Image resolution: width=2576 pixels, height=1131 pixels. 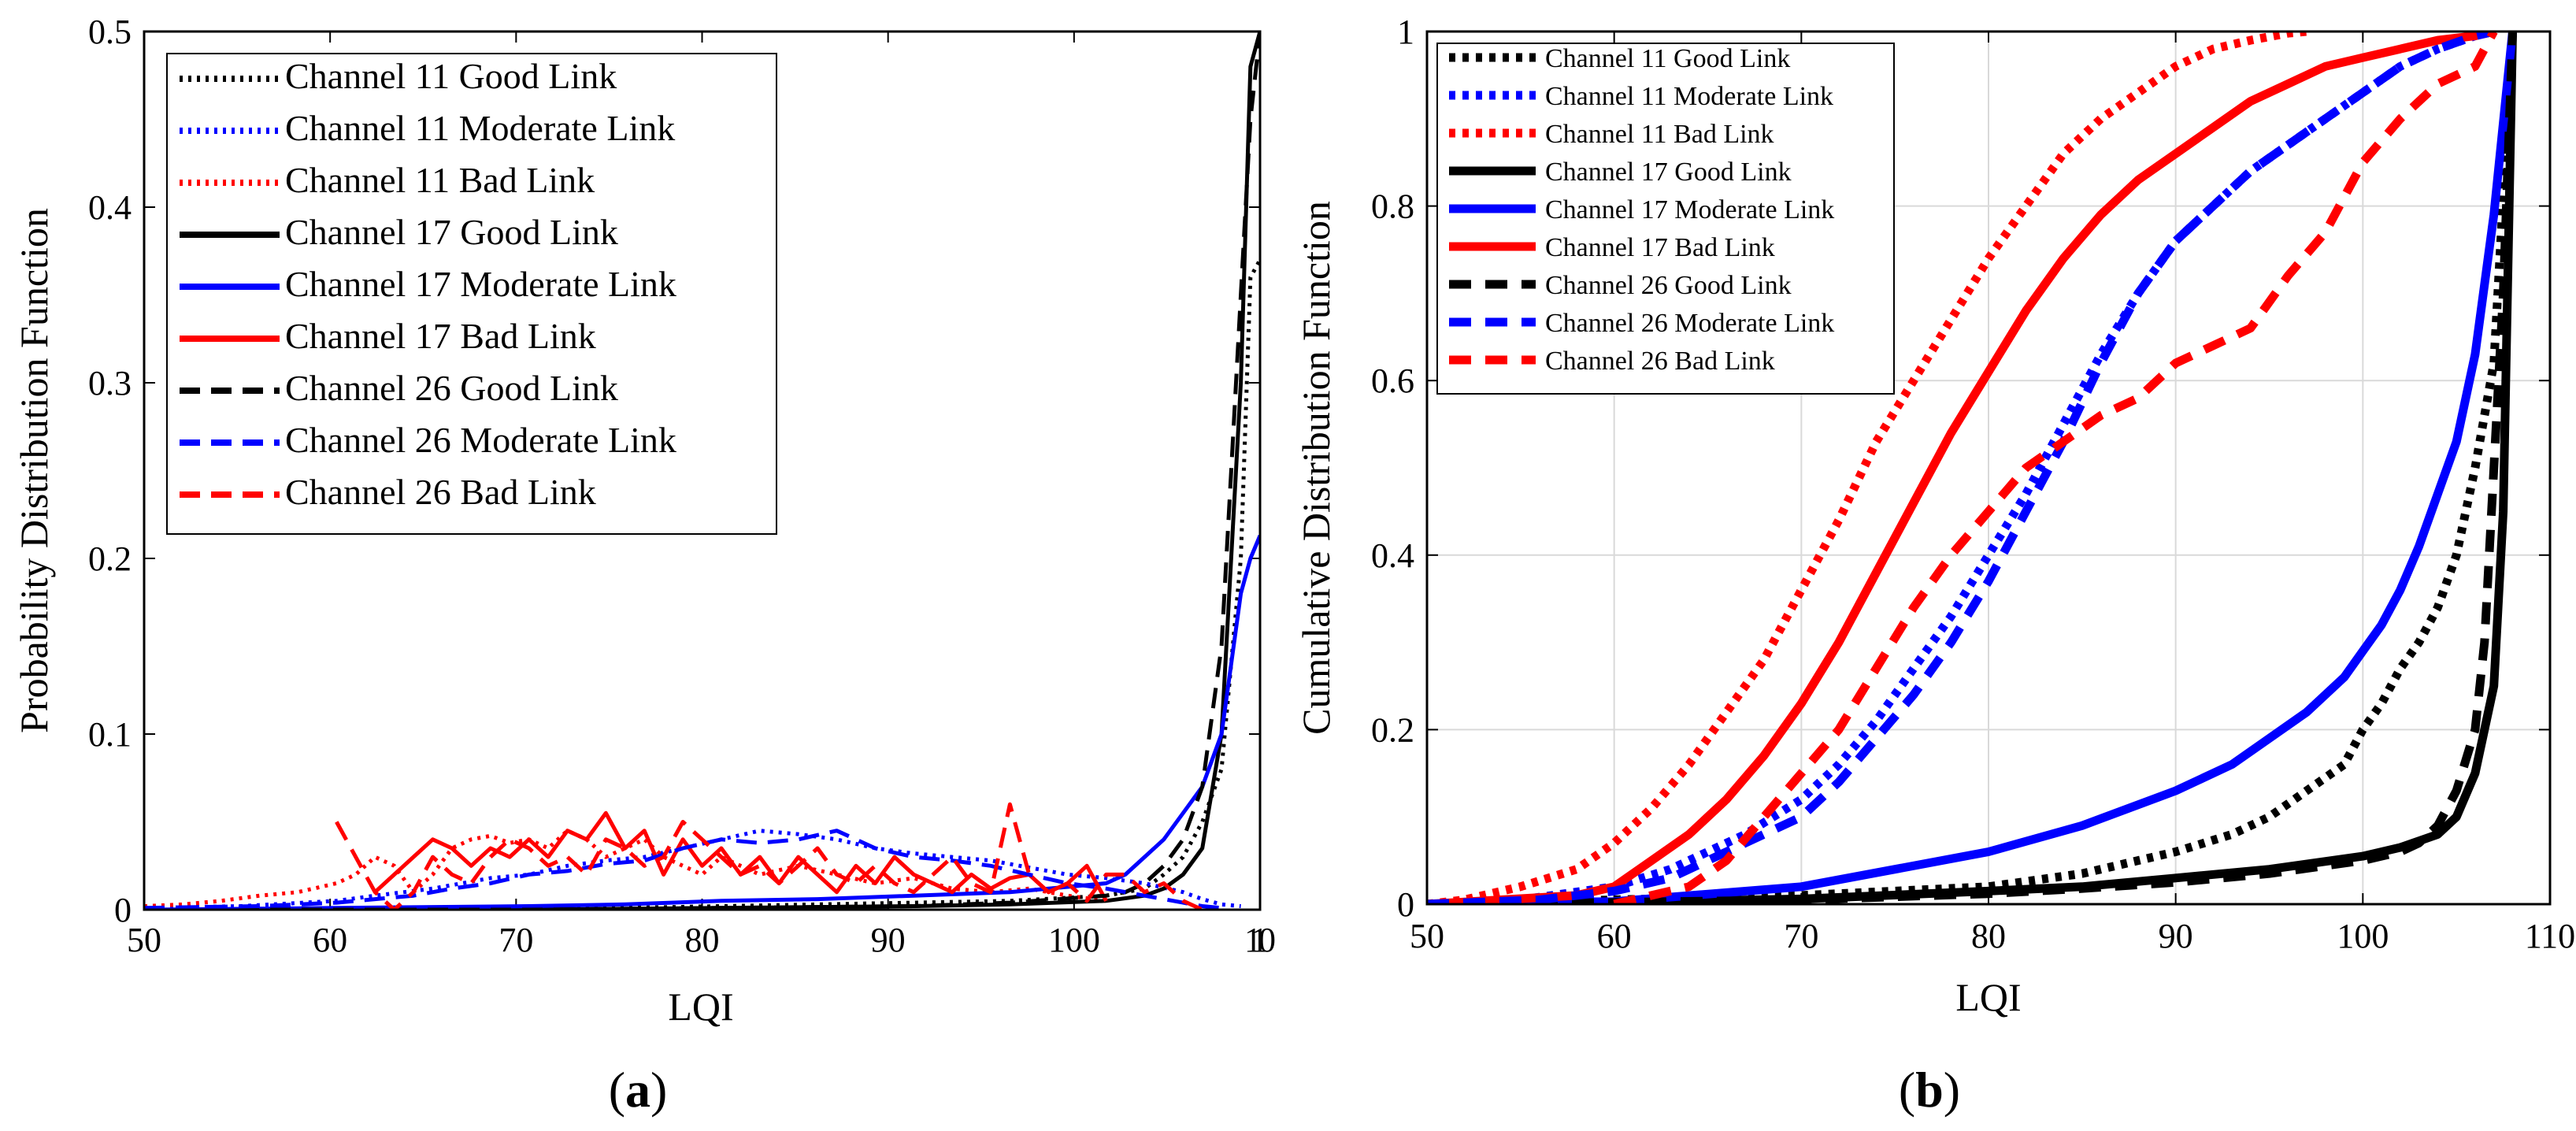 I want to click on series-line-channel-26-moderate-link, so click(x=683, y=869).